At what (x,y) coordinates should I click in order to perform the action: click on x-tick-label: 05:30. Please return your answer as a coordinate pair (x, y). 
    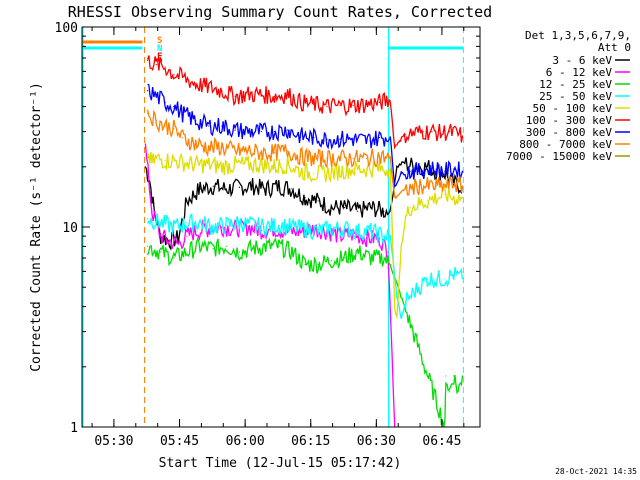
    Looking at the image, I should click on (113, 441).